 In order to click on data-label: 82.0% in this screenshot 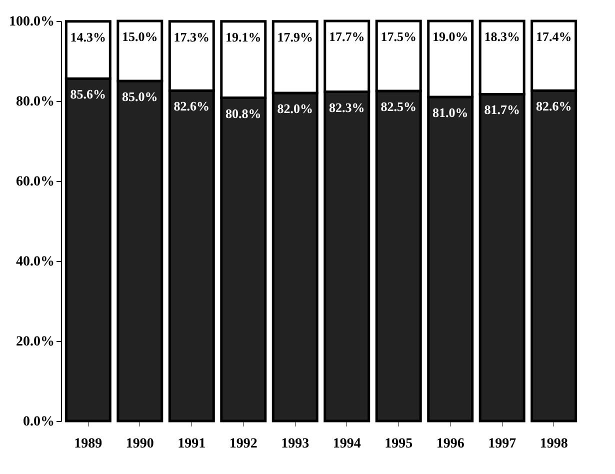, I will do `click(295, 108)`.